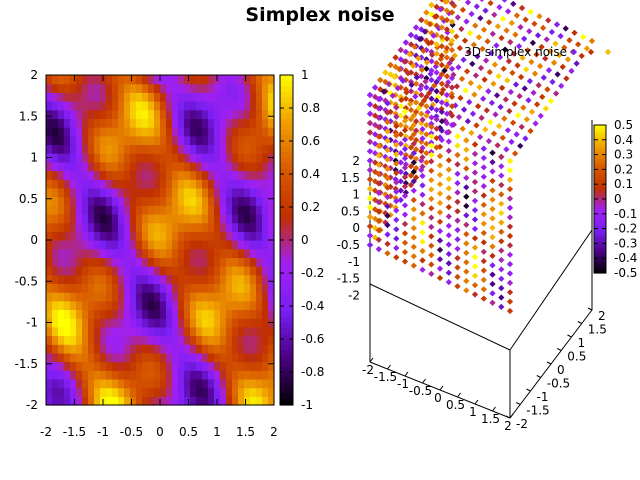 The height and width of the screenshot is (480, 640). What do you see at coordinates (46, 432) in the screenshot?
I see `heatmap-x-tick-label: -2` at bounding box center [46, 432].